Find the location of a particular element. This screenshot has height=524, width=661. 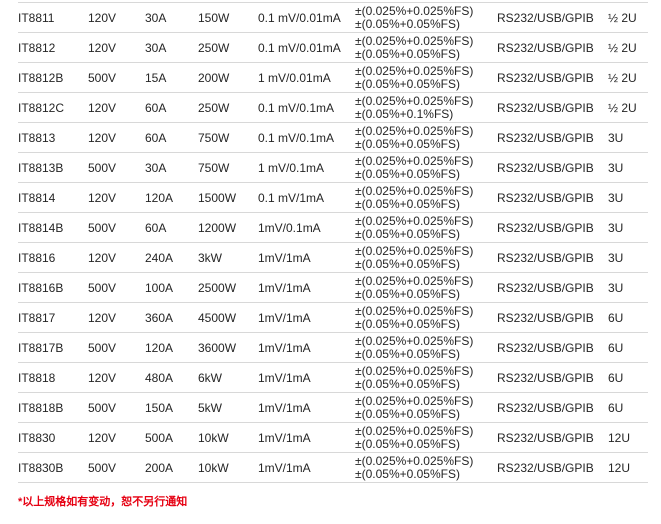

current-label: 120A is located at coordinates (159, 347).